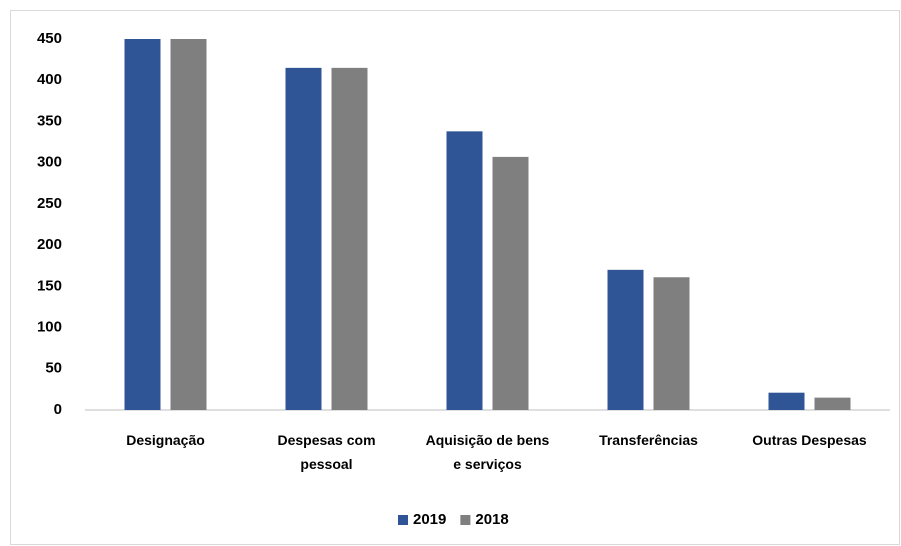 This screenshot has width=901, height=546. What do you see at coordinates (487, 452) in the screenshot?
I see `x-tick-label: Aquisição de bens e serviços` at bounding box center [487, 452].